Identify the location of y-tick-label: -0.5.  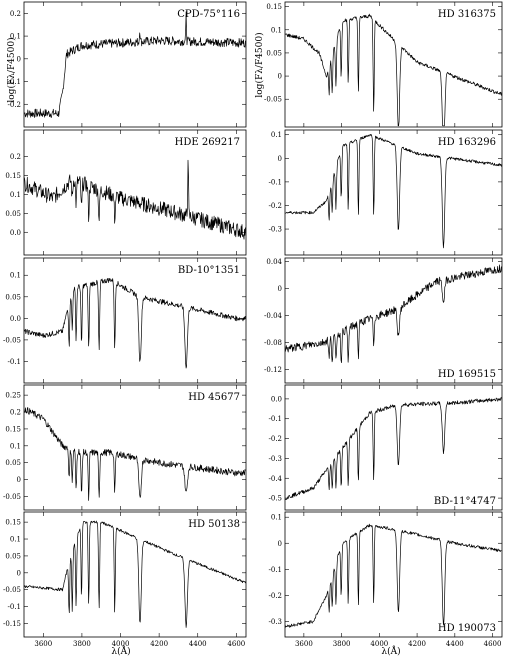
(276, 499).